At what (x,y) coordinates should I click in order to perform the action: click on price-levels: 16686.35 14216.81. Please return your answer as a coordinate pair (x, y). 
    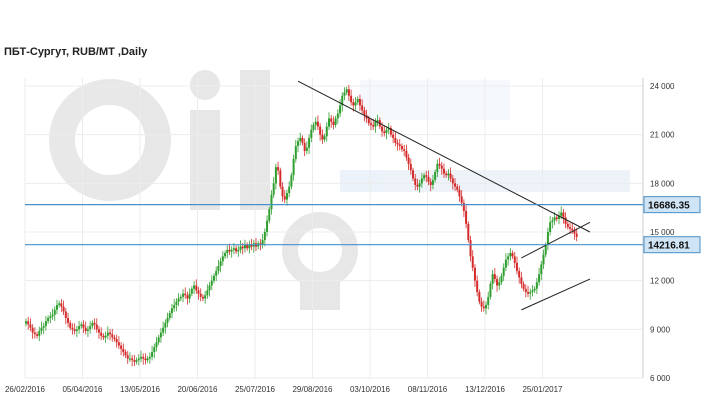
    Looking at the image, I should click on (363, 225).